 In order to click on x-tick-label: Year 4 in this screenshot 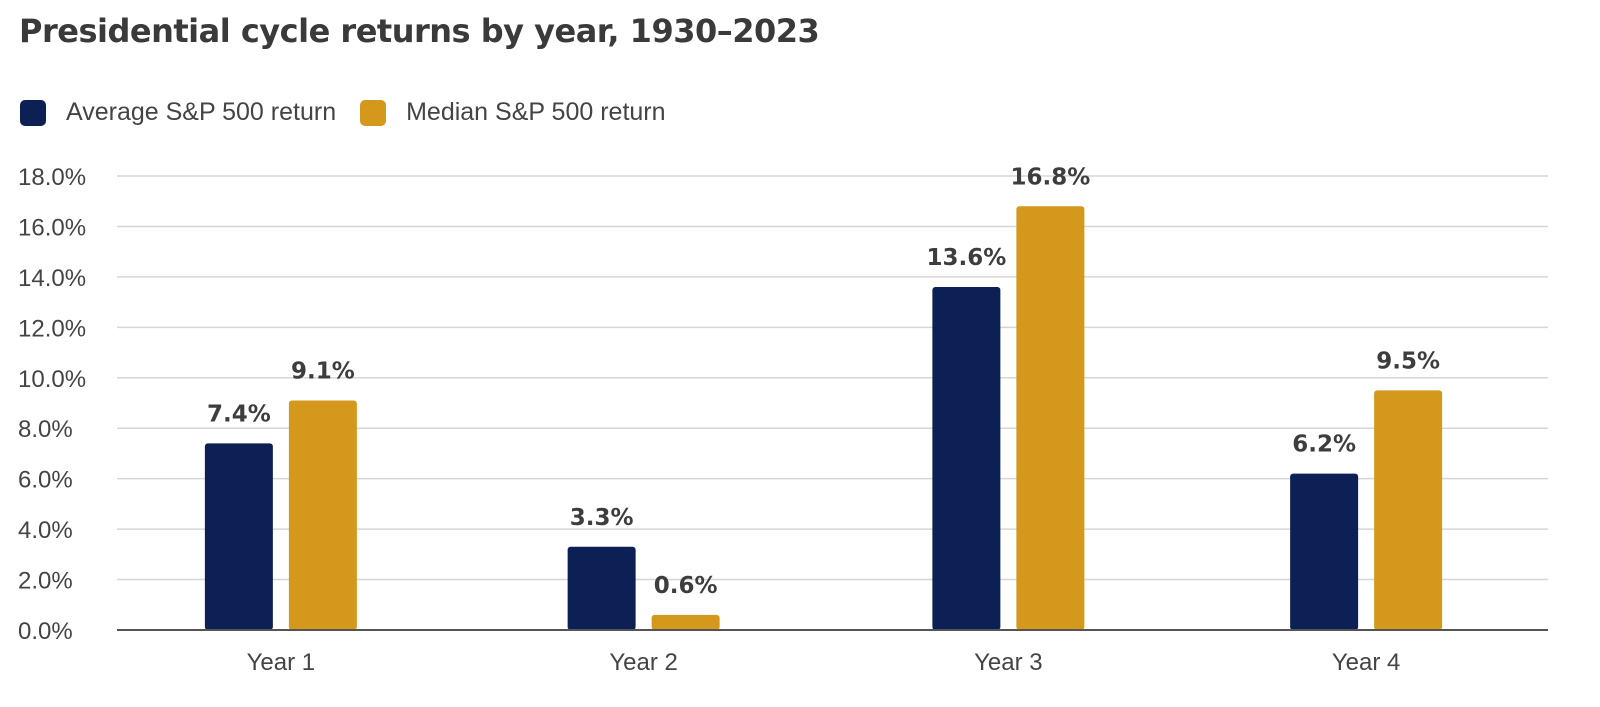, I will do `click(1366, 662)`.